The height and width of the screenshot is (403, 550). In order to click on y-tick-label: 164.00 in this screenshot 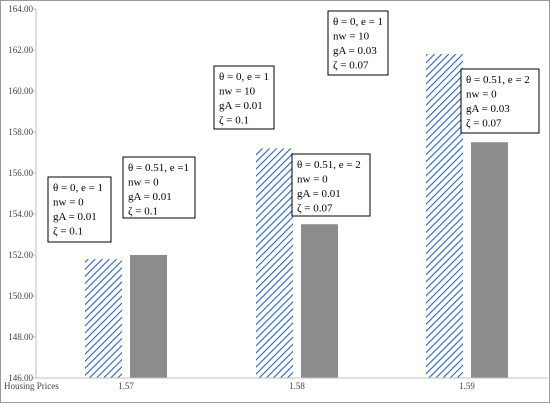, I will do `click(20, 9)`.